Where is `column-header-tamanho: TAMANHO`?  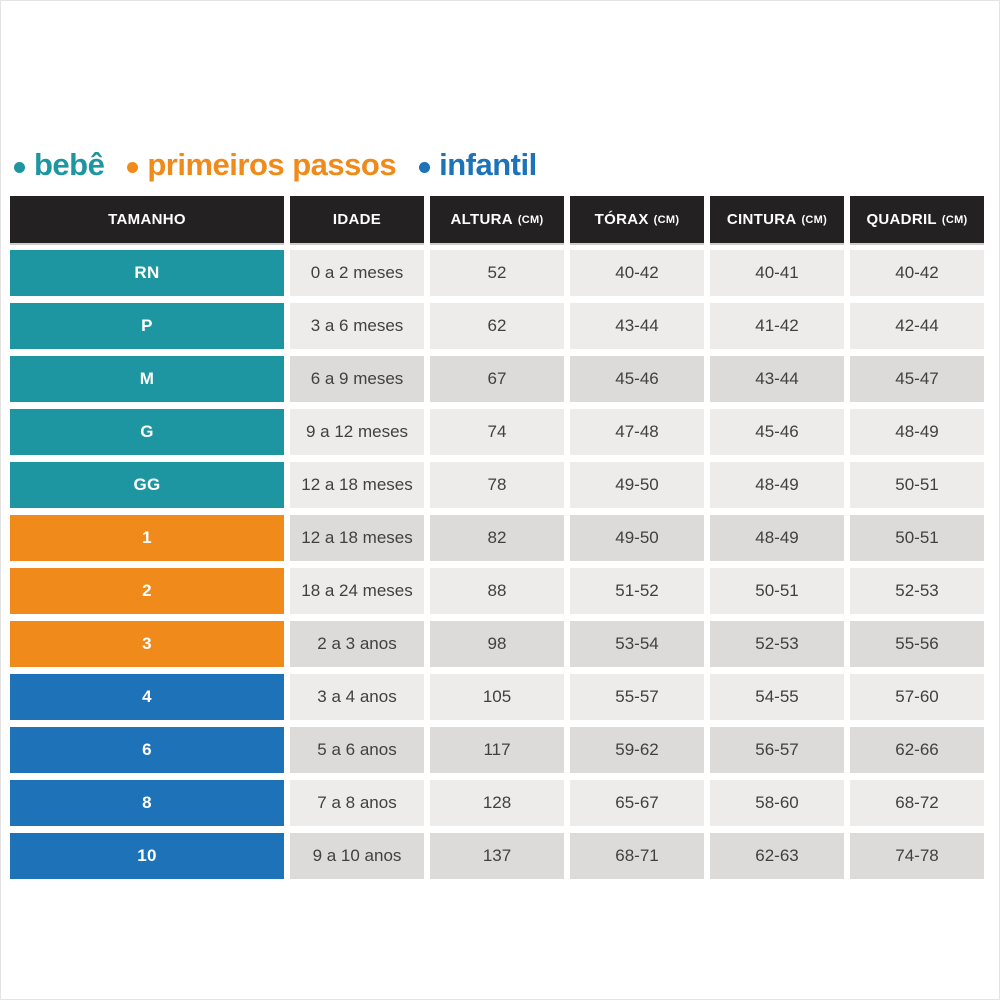
column-header-tamanho: TAMANHO is located at coordinates (147, 219).